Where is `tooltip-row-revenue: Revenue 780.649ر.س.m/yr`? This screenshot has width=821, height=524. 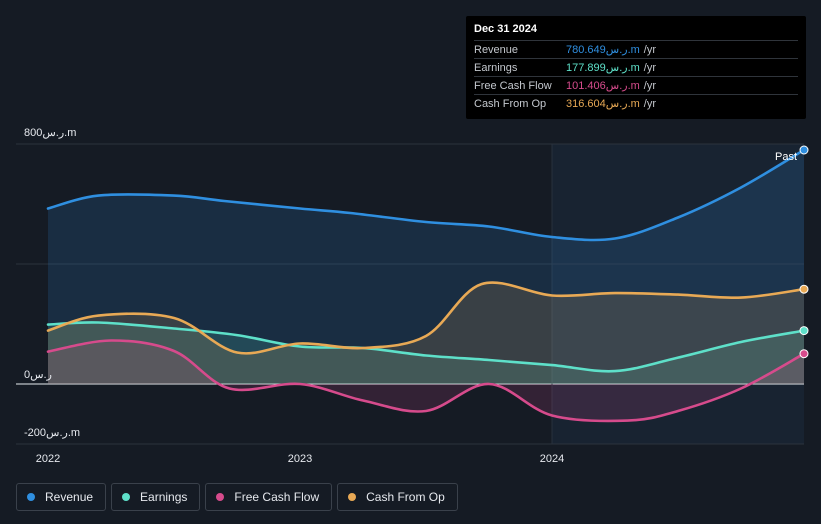
tooltip-row-revenue: Revenue 780.649ر.س.m/yr is located at coordinates (636, 49).